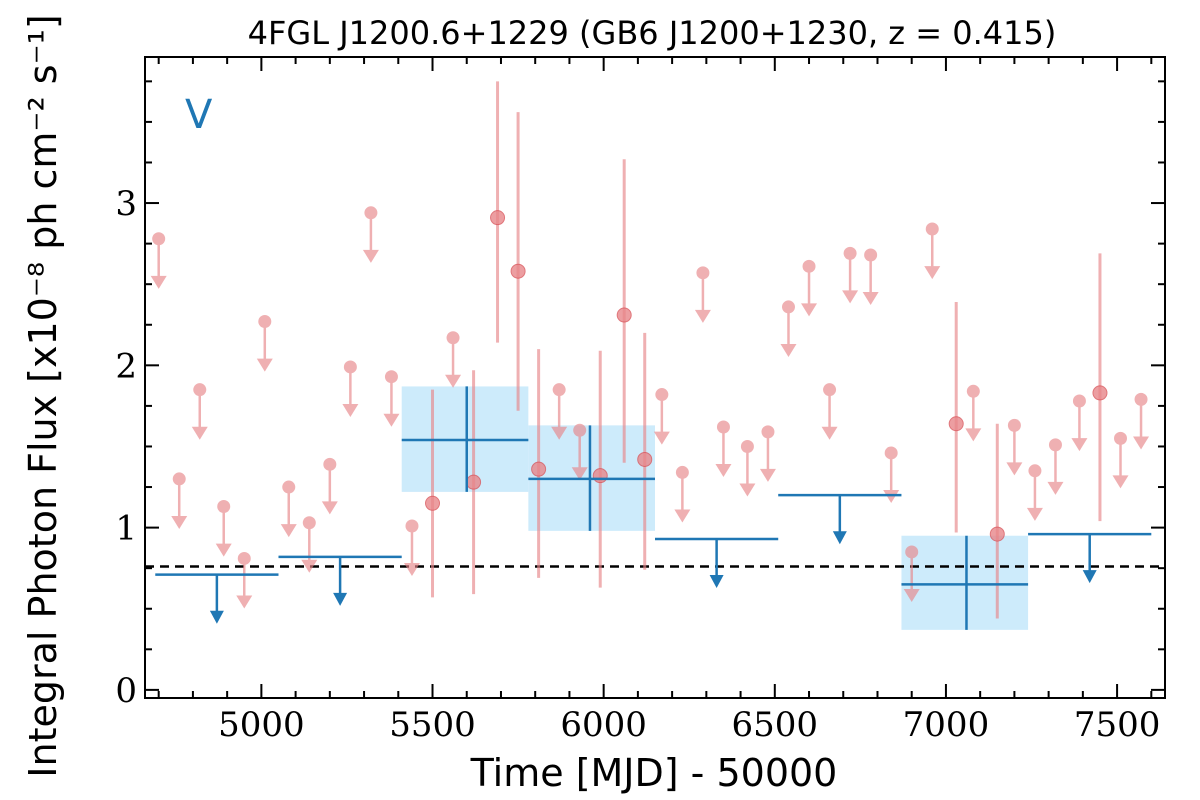 This screenshot has height=800, width=1200. What do you see at coordinates (775, 725) in the screenshot?
I see `x-tick-label: 6500` at bounding box center [775, 725].